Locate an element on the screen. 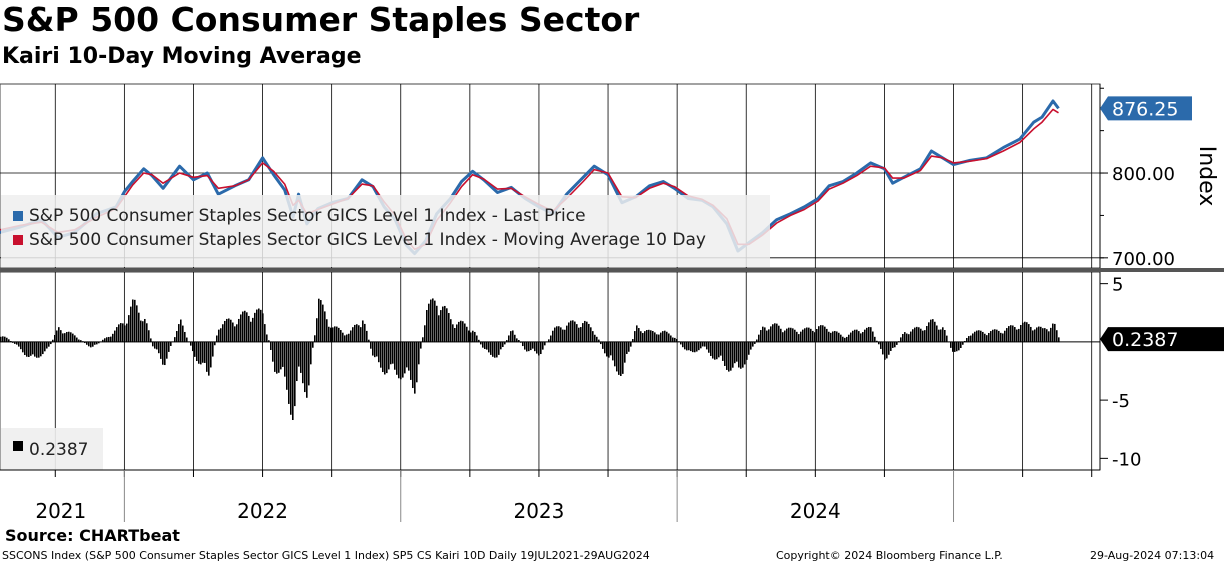 The width and height of the screenshot is (1224, 566). last-price-tag-label: 876.25 is located at coordinates (1145, 109).